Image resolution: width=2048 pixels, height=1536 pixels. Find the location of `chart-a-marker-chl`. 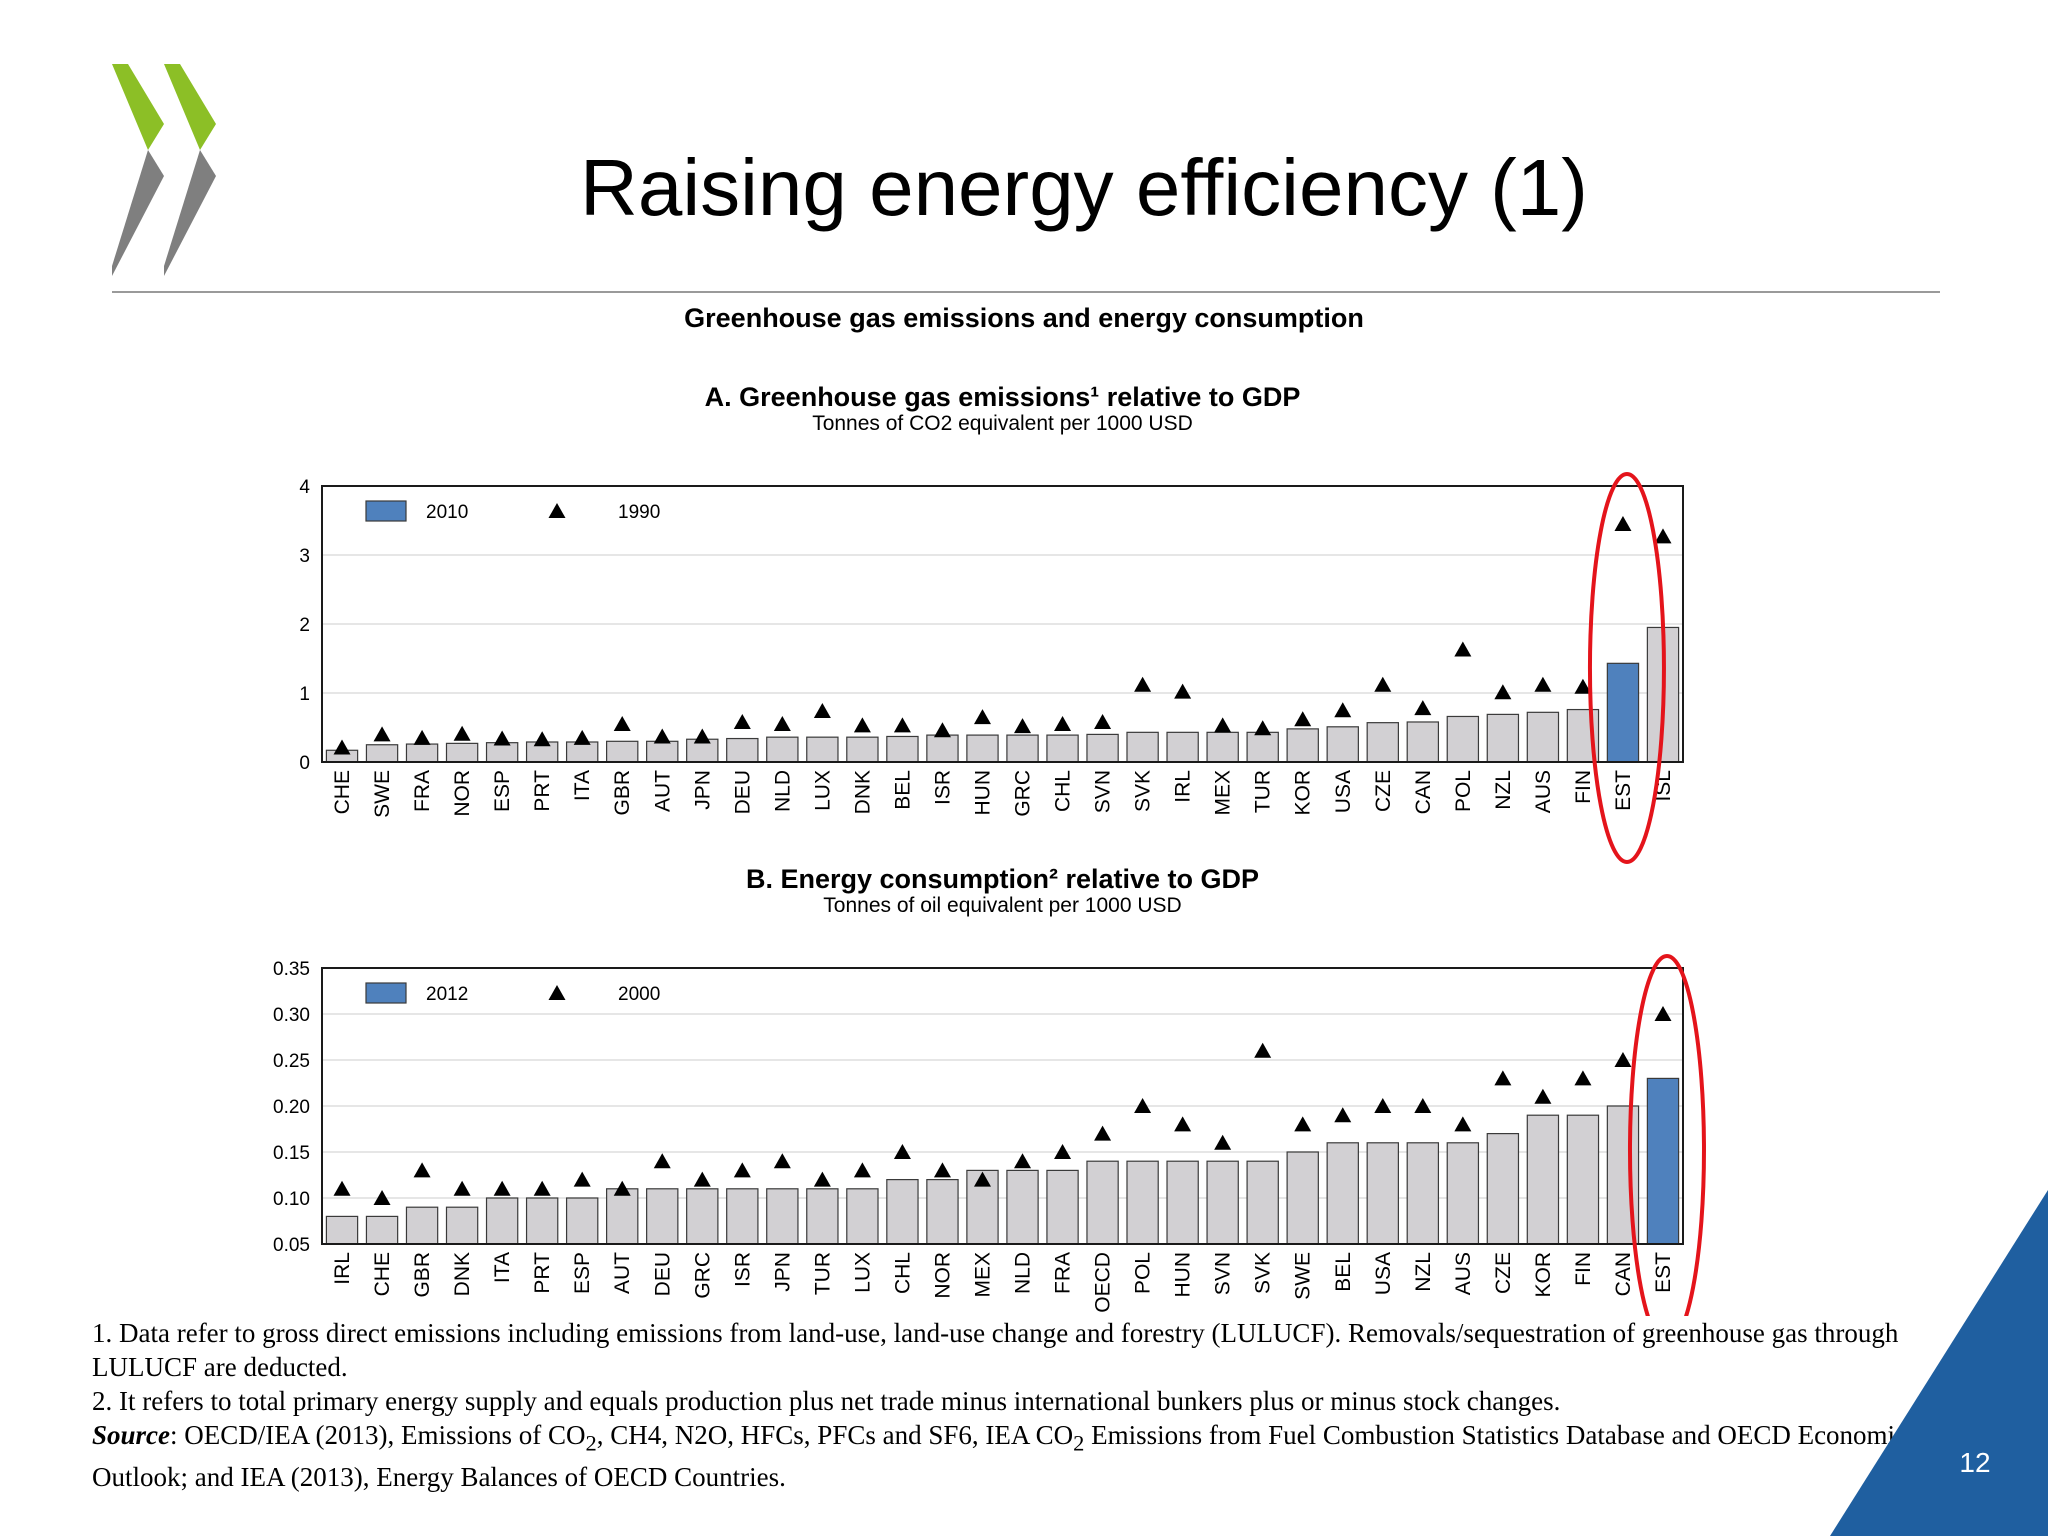

chart-a-marker-chl is located at coordinates (1063, 724).